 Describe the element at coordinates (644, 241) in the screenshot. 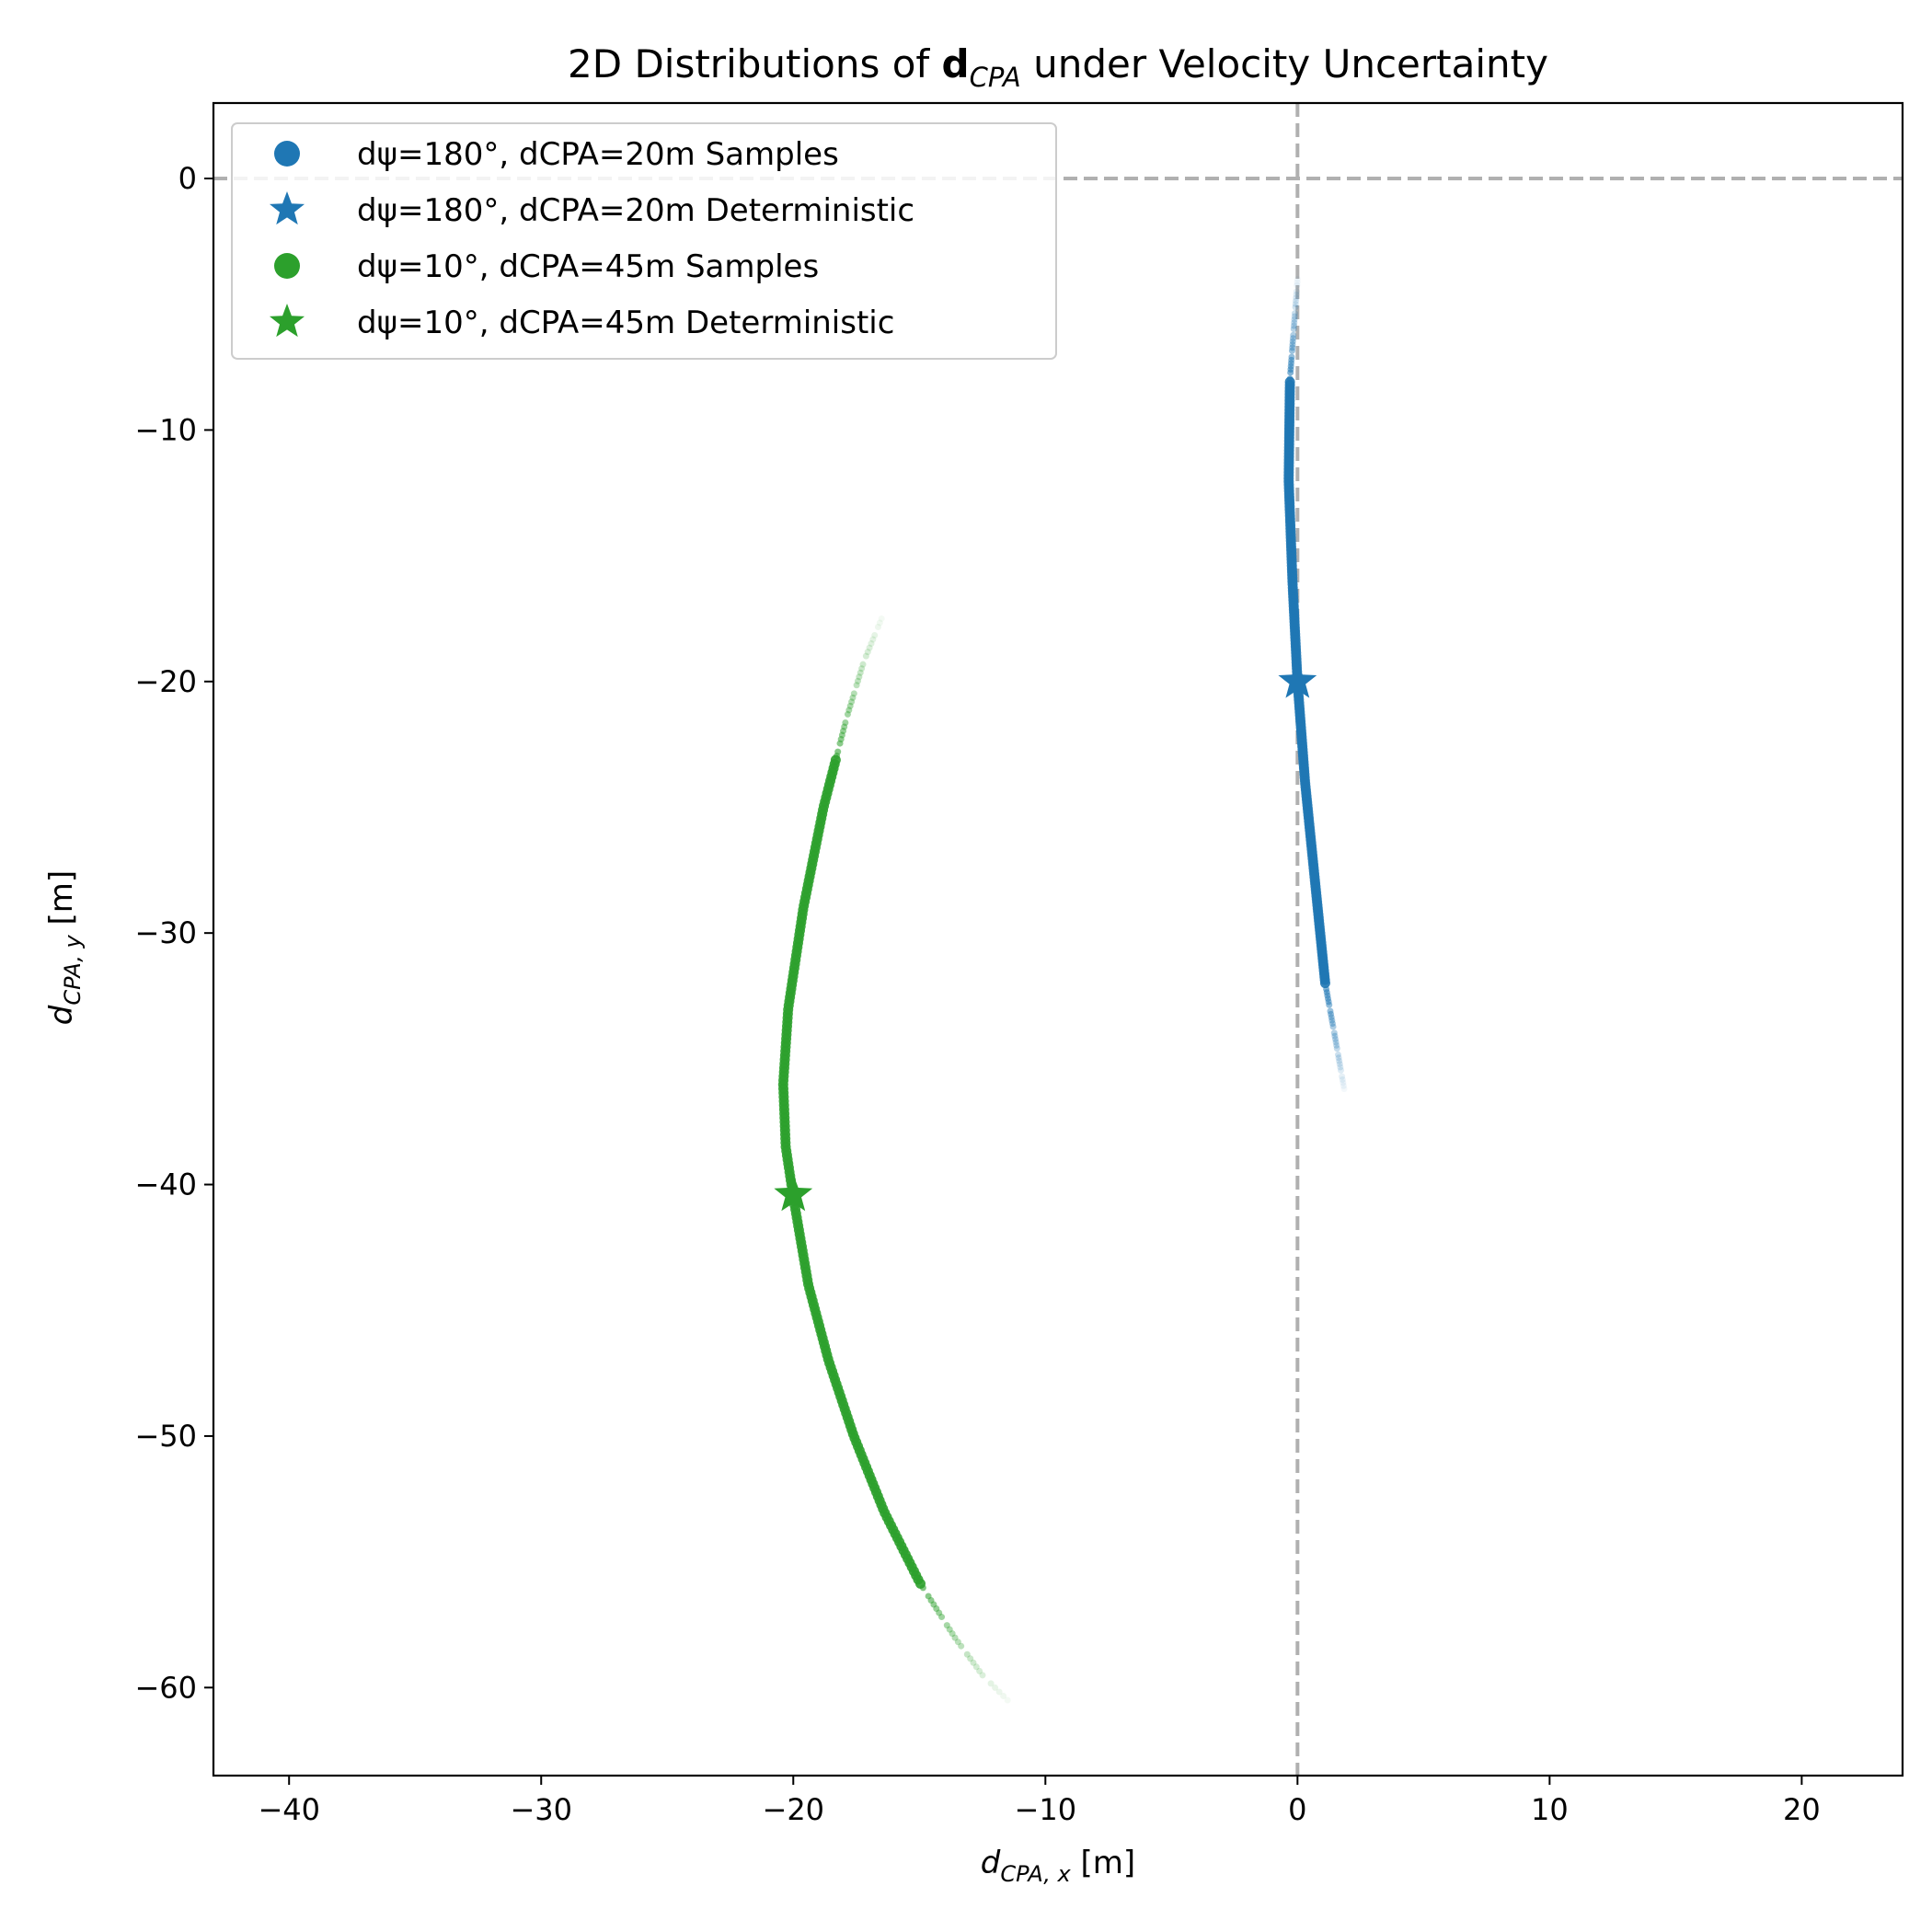

I see `legend-frame` at that location.